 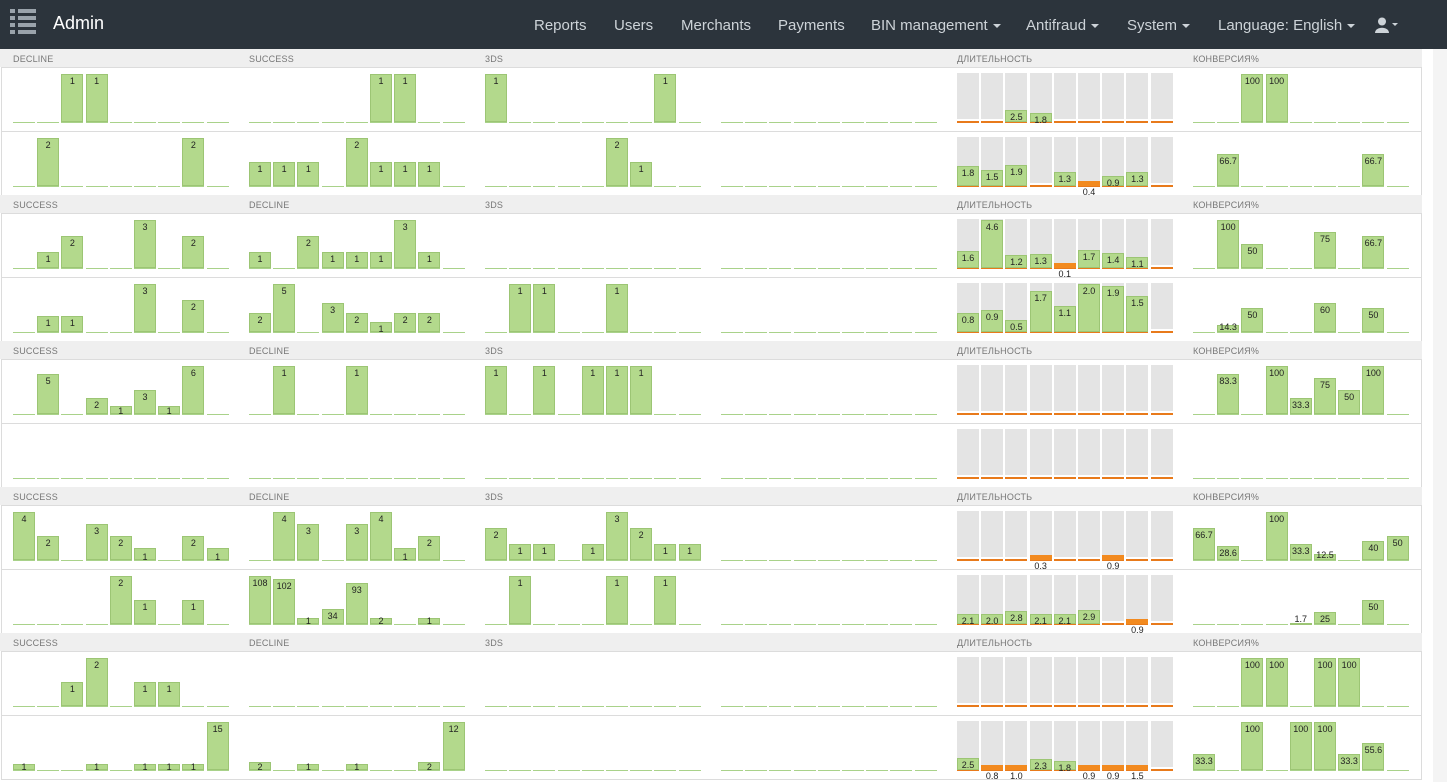 What do you see at coordinates (23, 21) in the screenshot?
I see `menu-list-icon` at bounding box center [23, 21].